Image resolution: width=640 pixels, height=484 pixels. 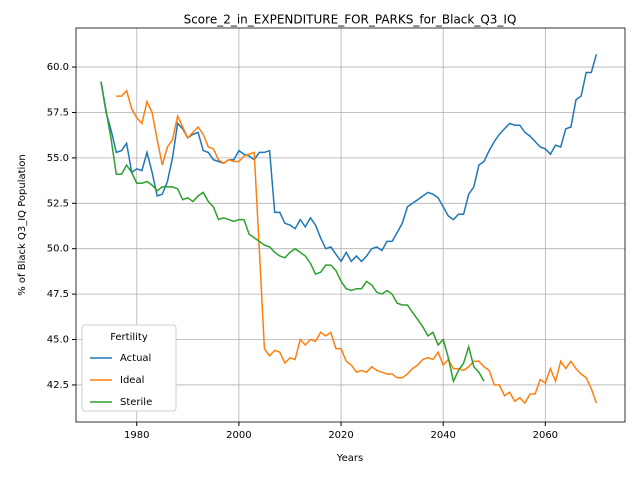 I want to click on y-tick-label: 57.5, so click(x=58, y=112).